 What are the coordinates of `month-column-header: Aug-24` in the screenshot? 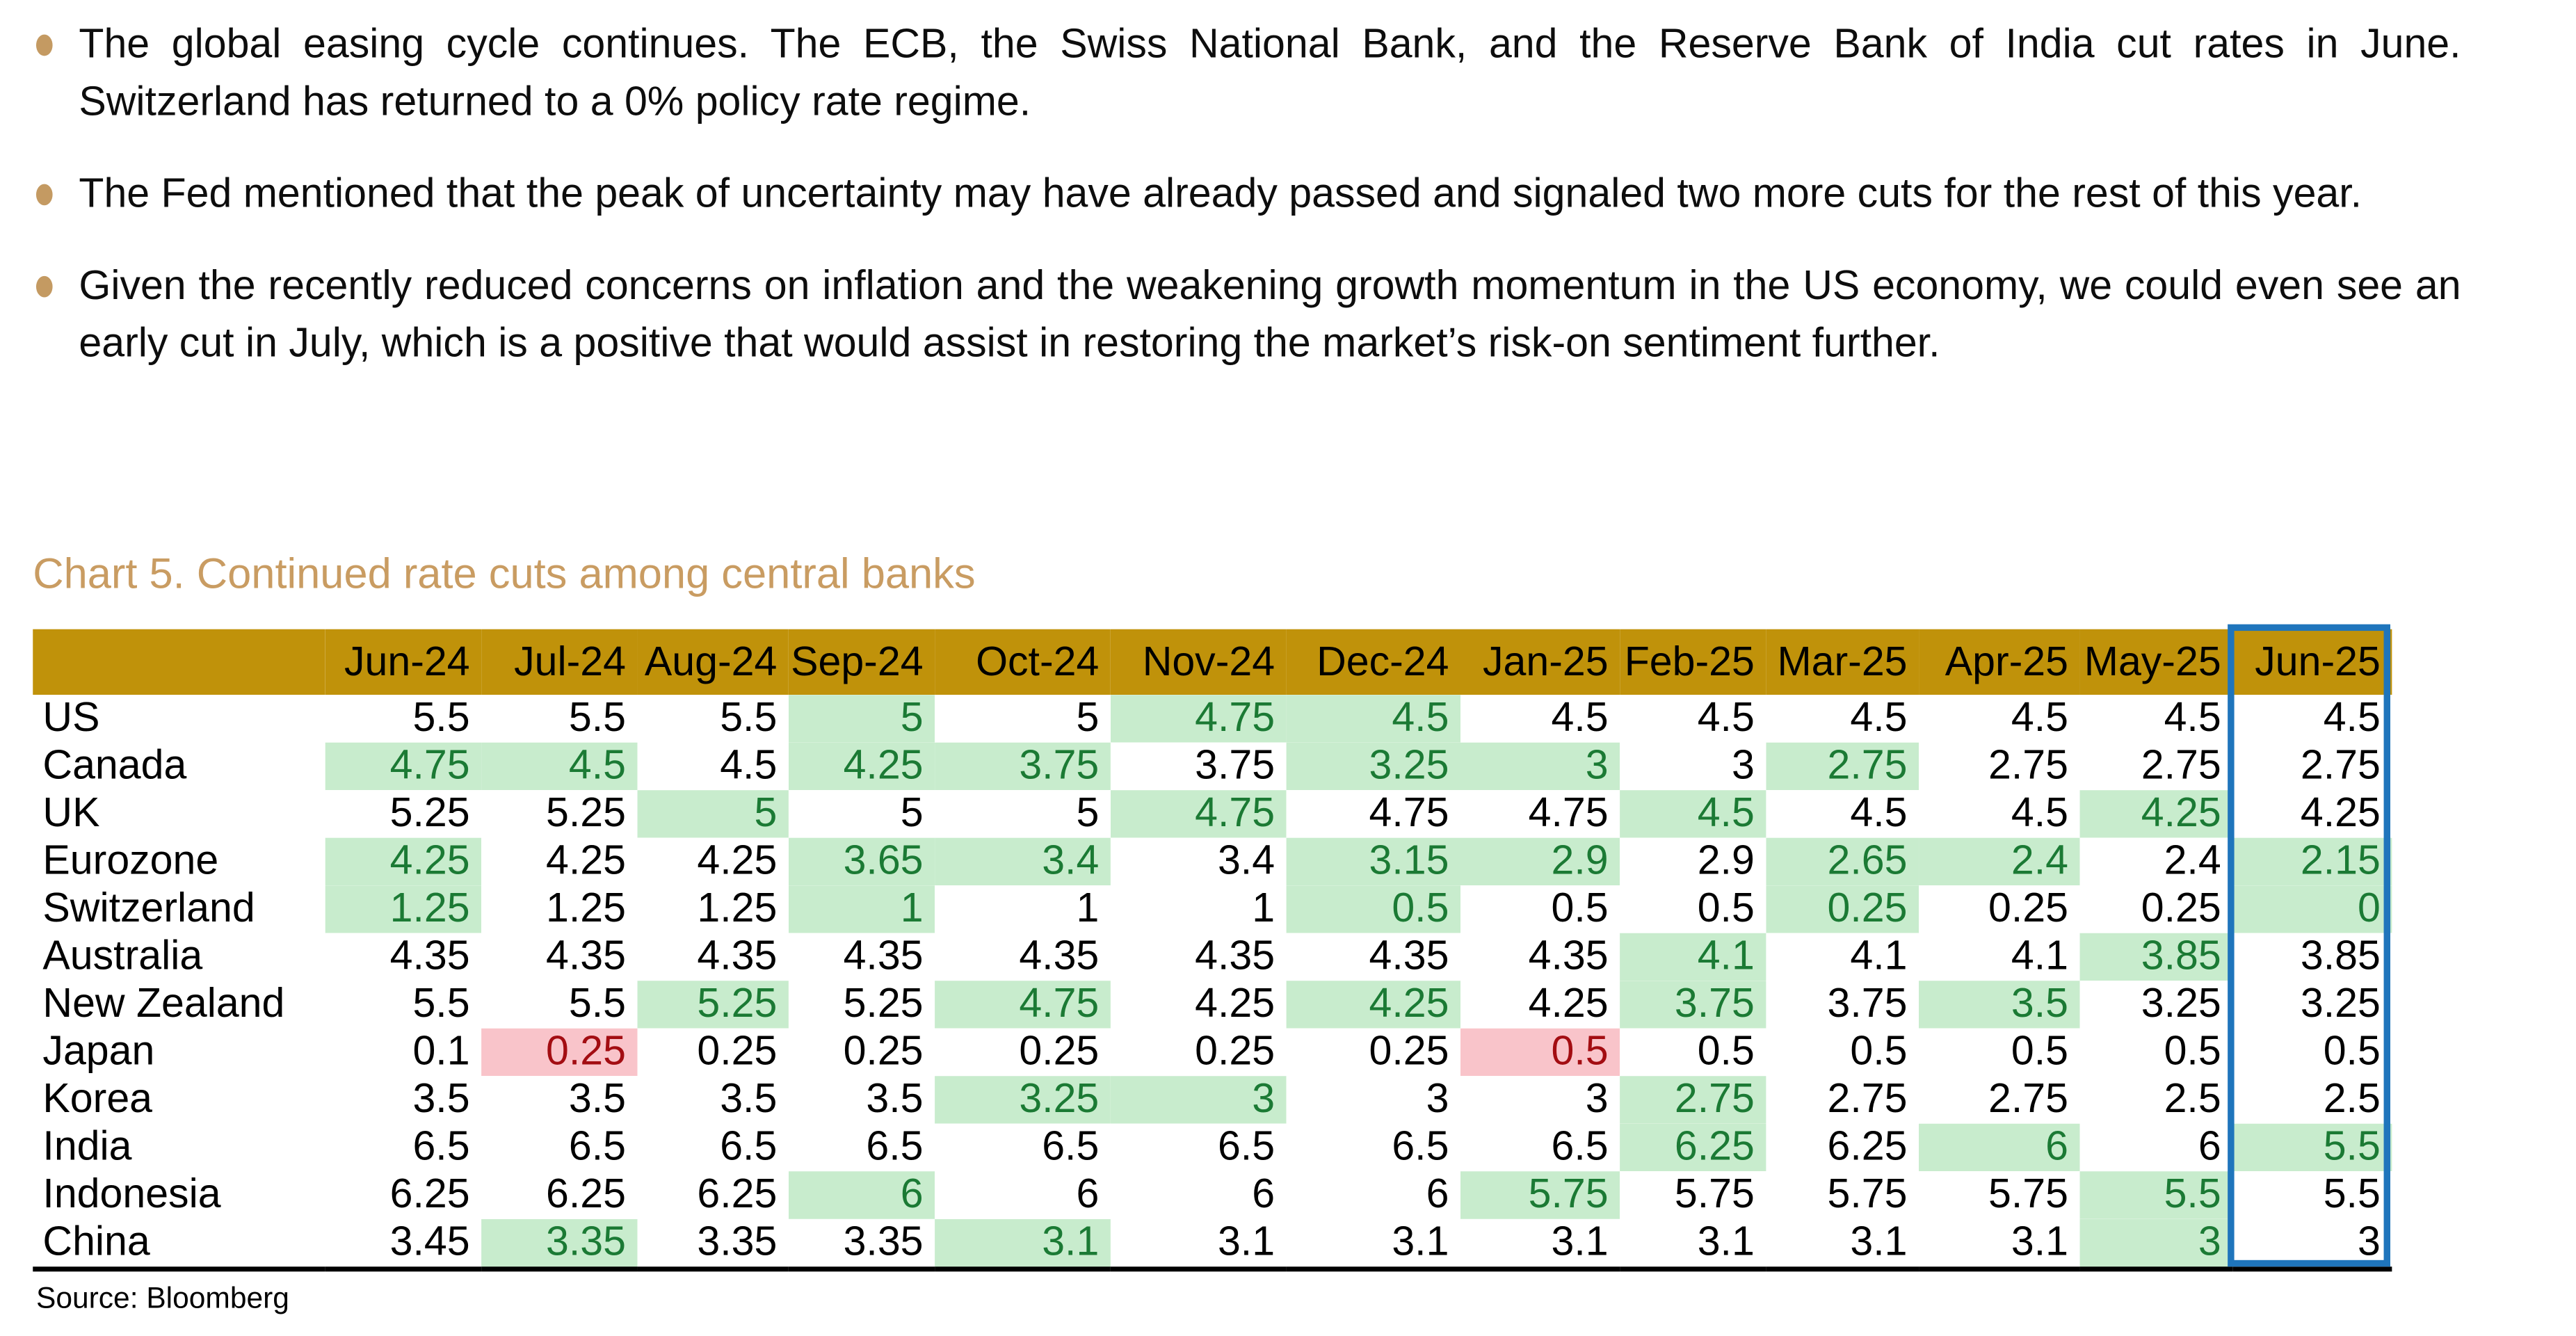 It's located at (713, 662).